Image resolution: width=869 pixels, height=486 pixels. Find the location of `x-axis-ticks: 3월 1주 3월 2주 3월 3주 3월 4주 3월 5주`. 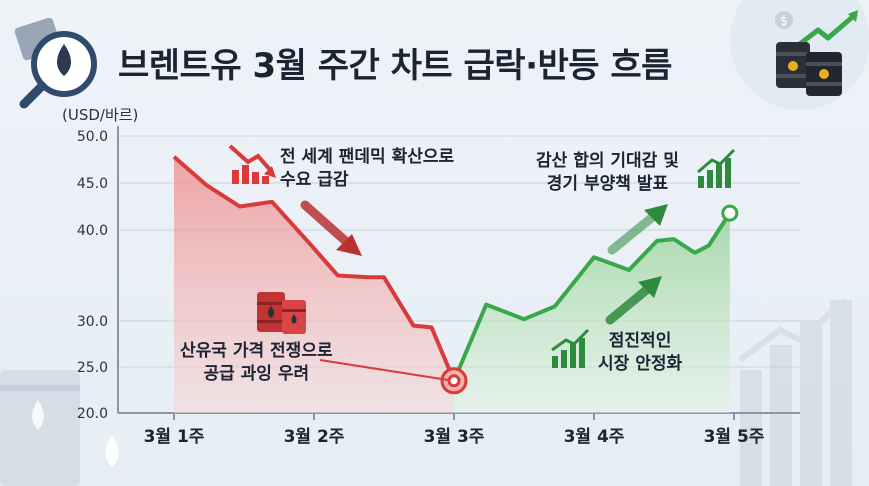

x-axis-ticks: 3월 1주 3월 2주 3월 3주 3월 4주 3월 5주 is located at coordinates (454, 430).